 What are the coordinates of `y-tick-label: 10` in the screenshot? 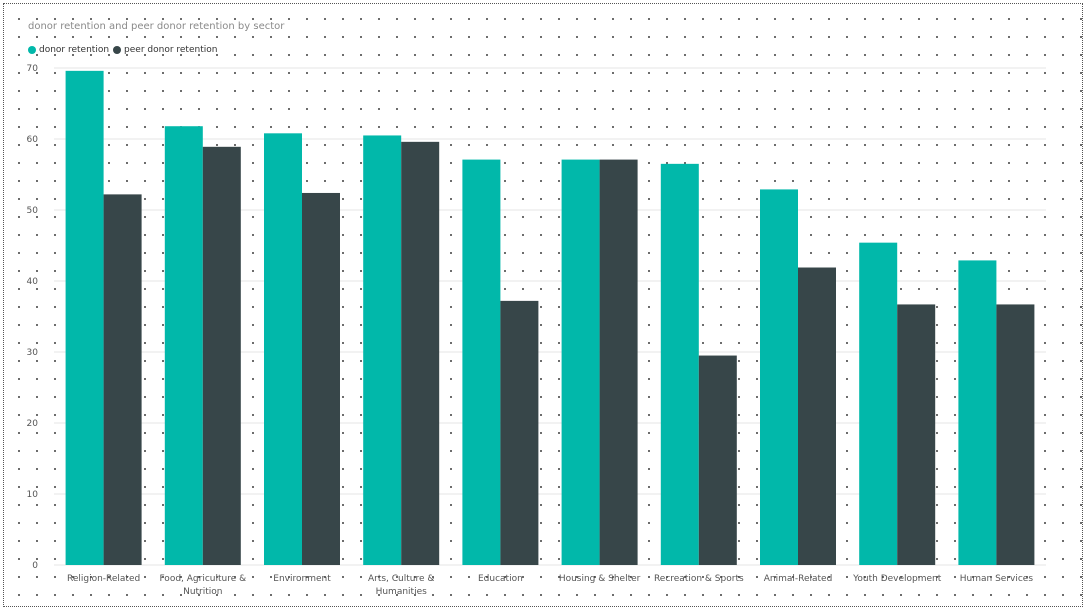 It's located at (33, 495).